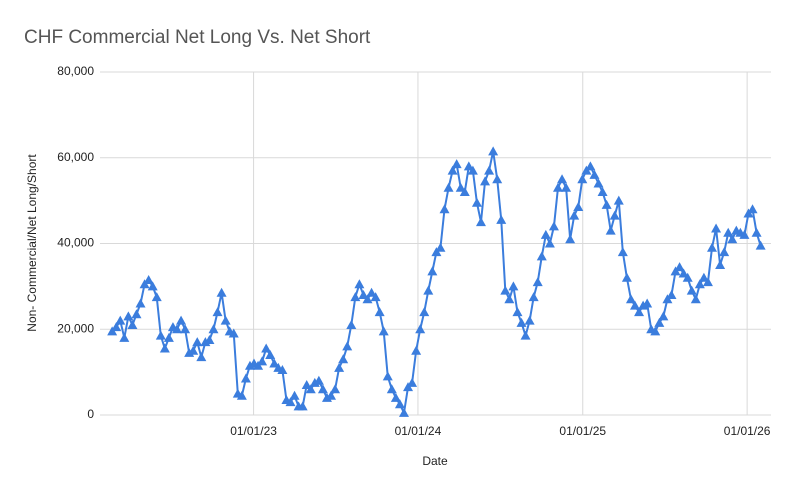 This screenshot has width=796, height=493. Describe the element at coordinates (582, 431) in the screenshot. I see `x-tick-label: 01/01/25` at that location.